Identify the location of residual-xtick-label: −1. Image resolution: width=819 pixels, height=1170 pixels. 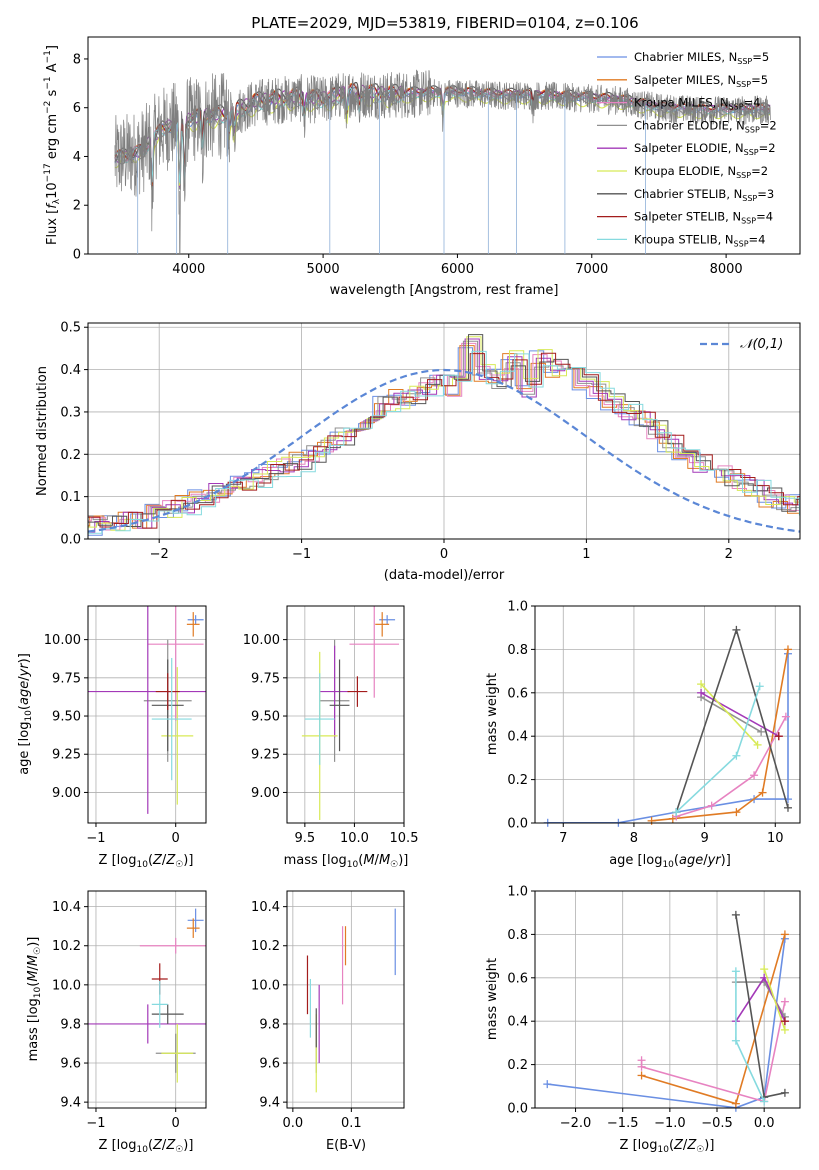
(301, 554).